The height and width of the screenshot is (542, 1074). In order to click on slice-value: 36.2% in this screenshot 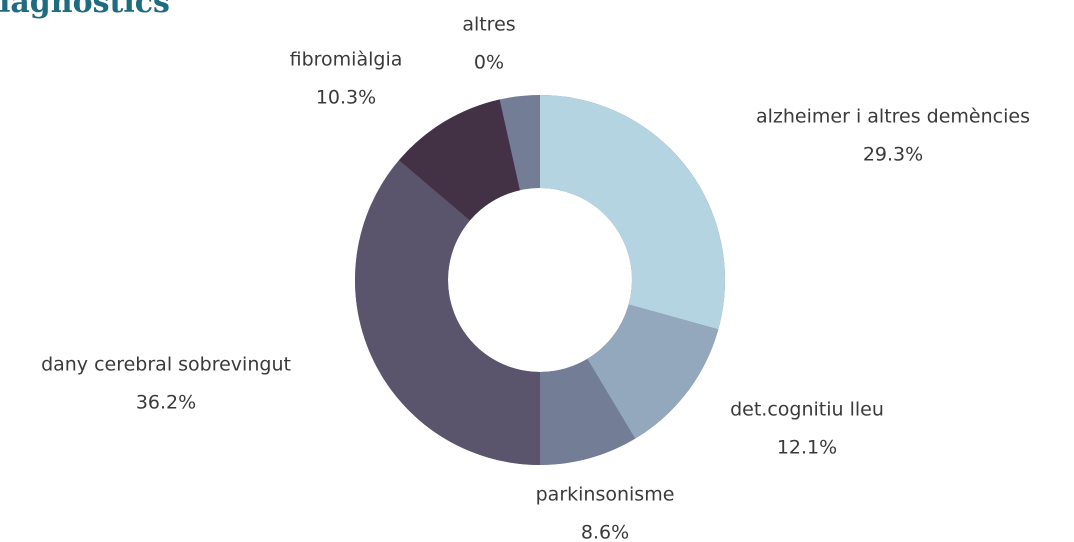, I will do `click(166, 403)`.